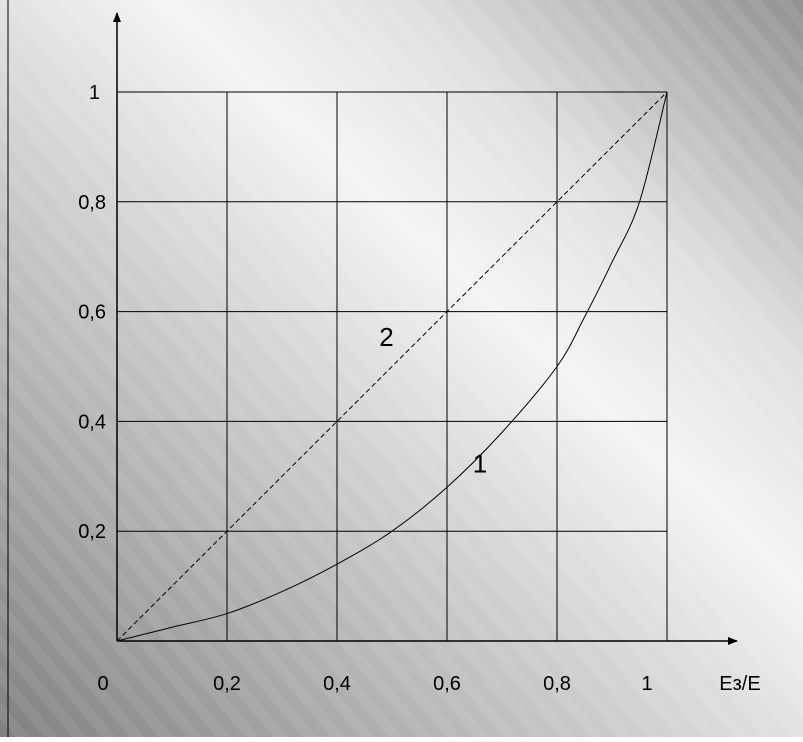  What do you see at coordinates (739, 684) in the screenshot?
I see `x-axis-label: Eз/E` at bounding box center [739, 684].